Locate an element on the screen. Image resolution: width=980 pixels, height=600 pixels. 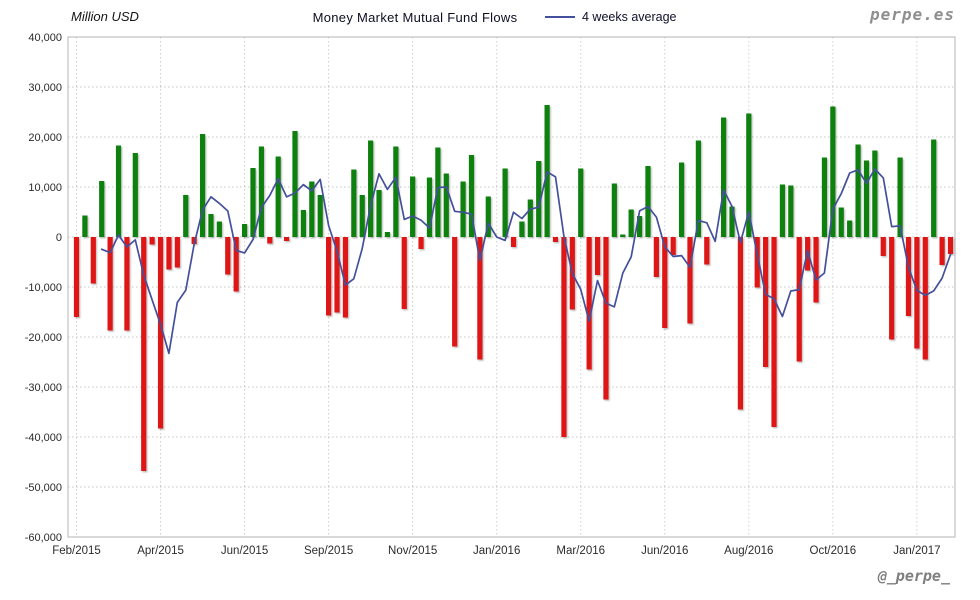
brand-watermark: perpe.es is located at coordinates (912, 14).